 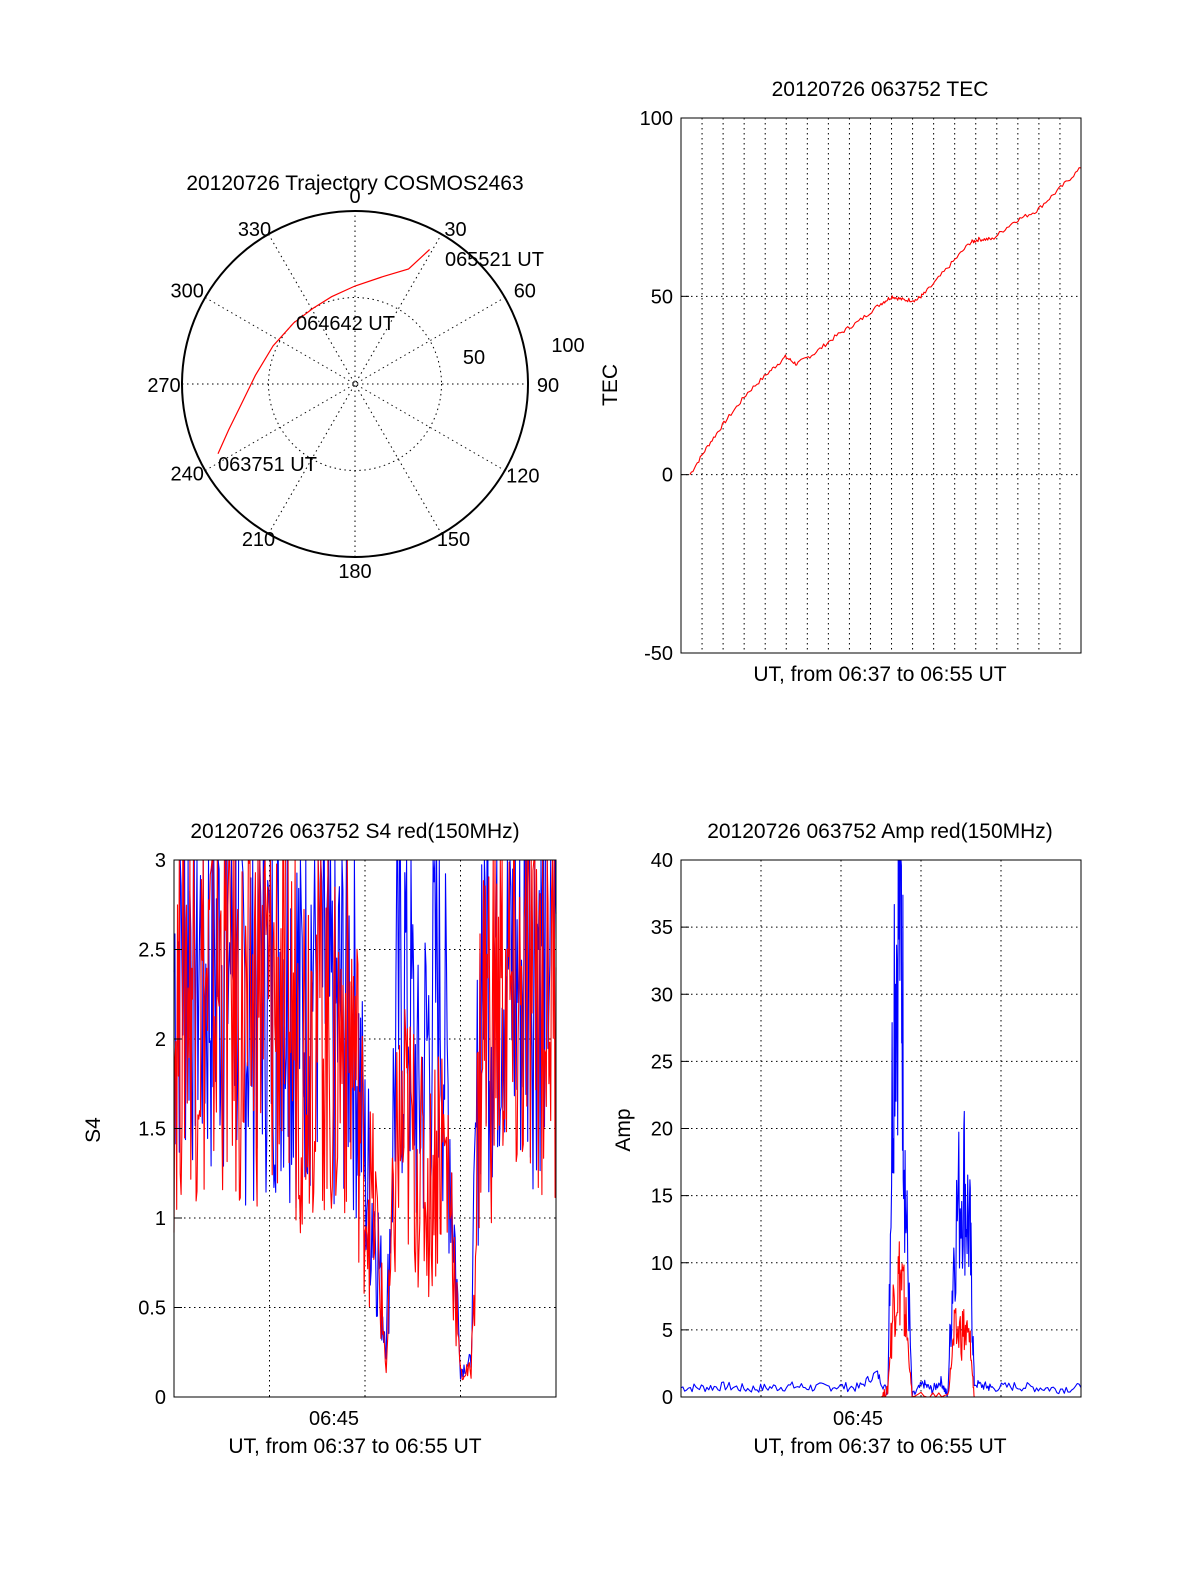 I want to click on s4-x-tick-label: 06:45, so click(x=334, y=1419).